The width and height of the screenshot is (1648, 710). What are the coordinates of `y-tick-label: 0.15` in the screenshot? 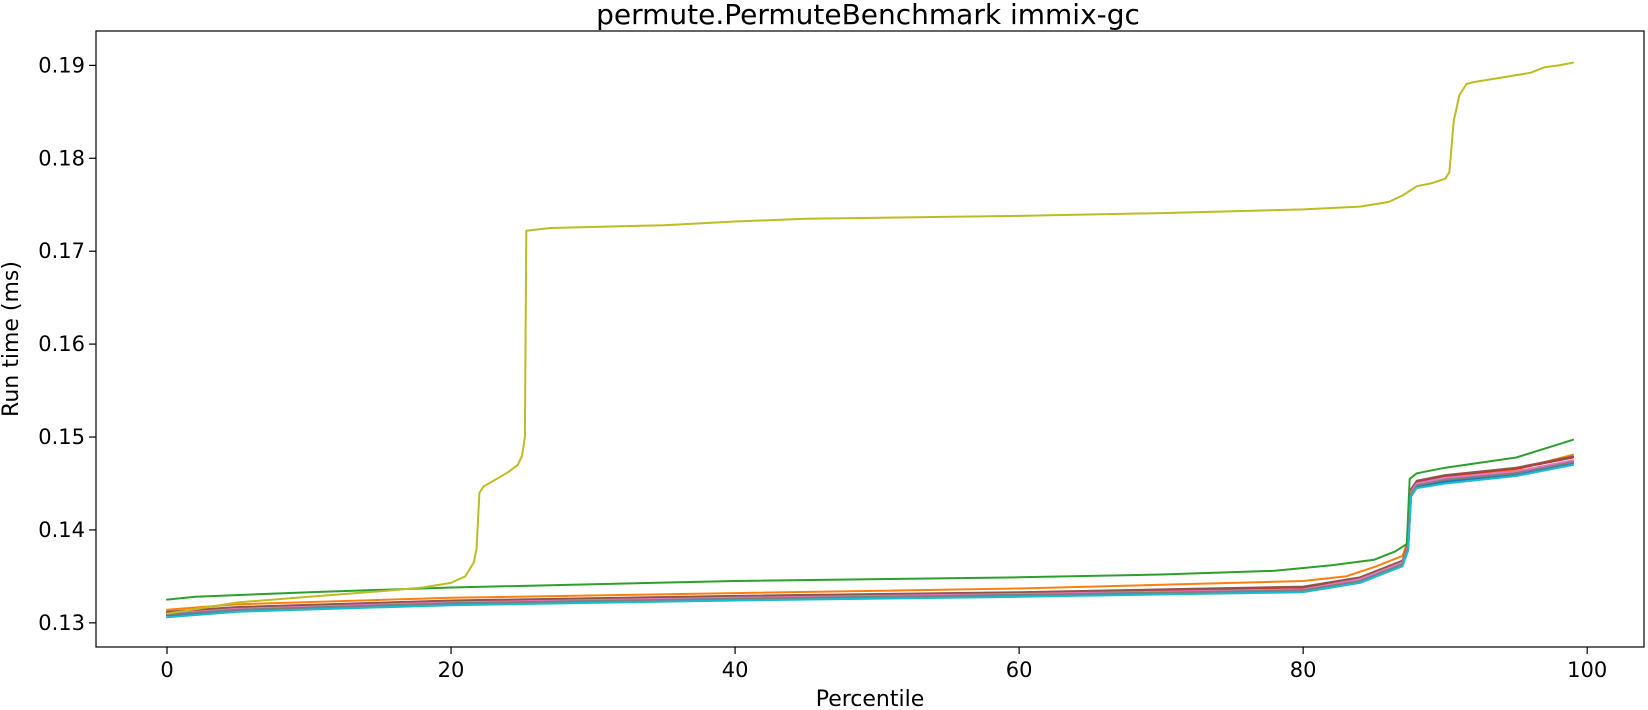 It's located at (61, 437).